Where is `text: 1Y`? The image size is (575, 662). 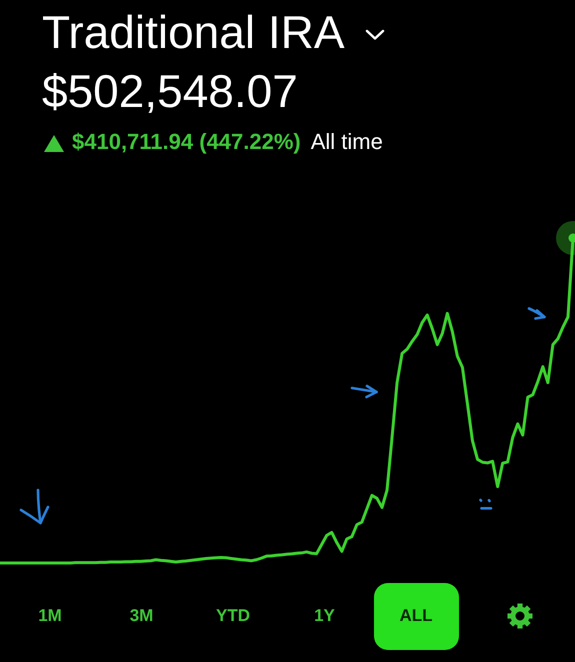
text: 1Y is located at coordinates (324, 615).